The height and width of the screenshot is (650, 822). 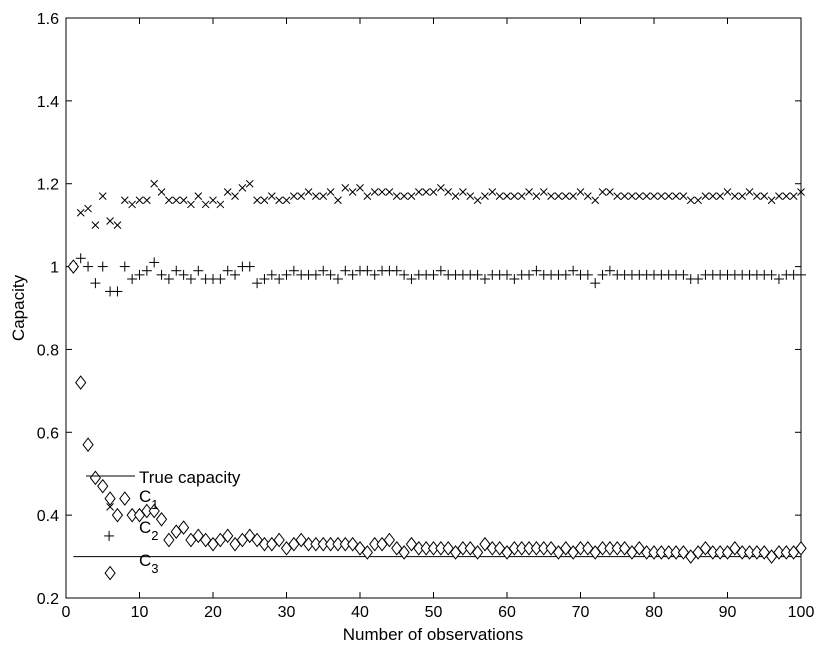 What do you see at coordinates (140, 612) in the screenshot?
I see `x-tick-label: 10` at bounding box center [140, 612].